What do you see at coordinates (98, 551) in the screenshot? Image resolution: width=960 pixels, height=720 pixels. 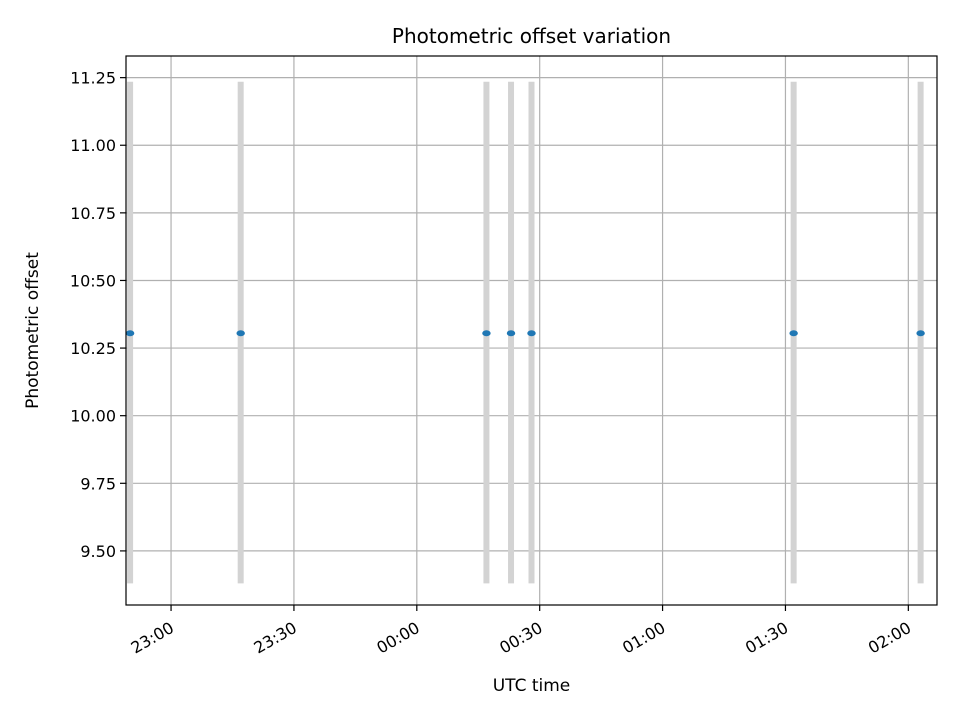 I see `y-tick-label: 9.50` at bounding box center [98, 551].